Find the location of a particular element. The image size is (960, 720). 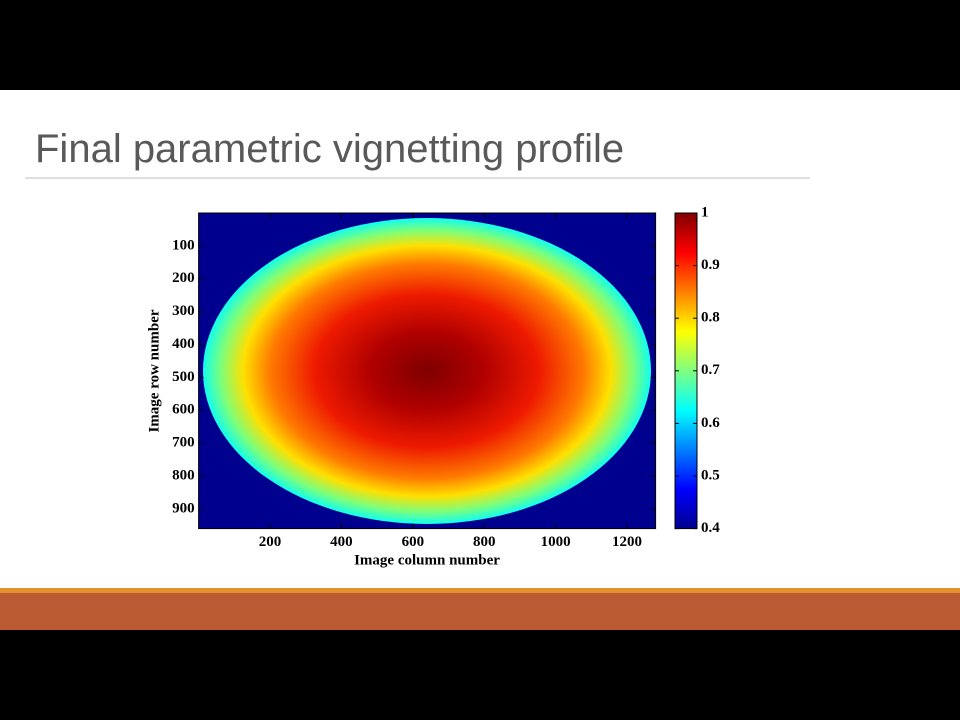

colorbar-tick-label: 0.4 is located at coordinates (710, 528).